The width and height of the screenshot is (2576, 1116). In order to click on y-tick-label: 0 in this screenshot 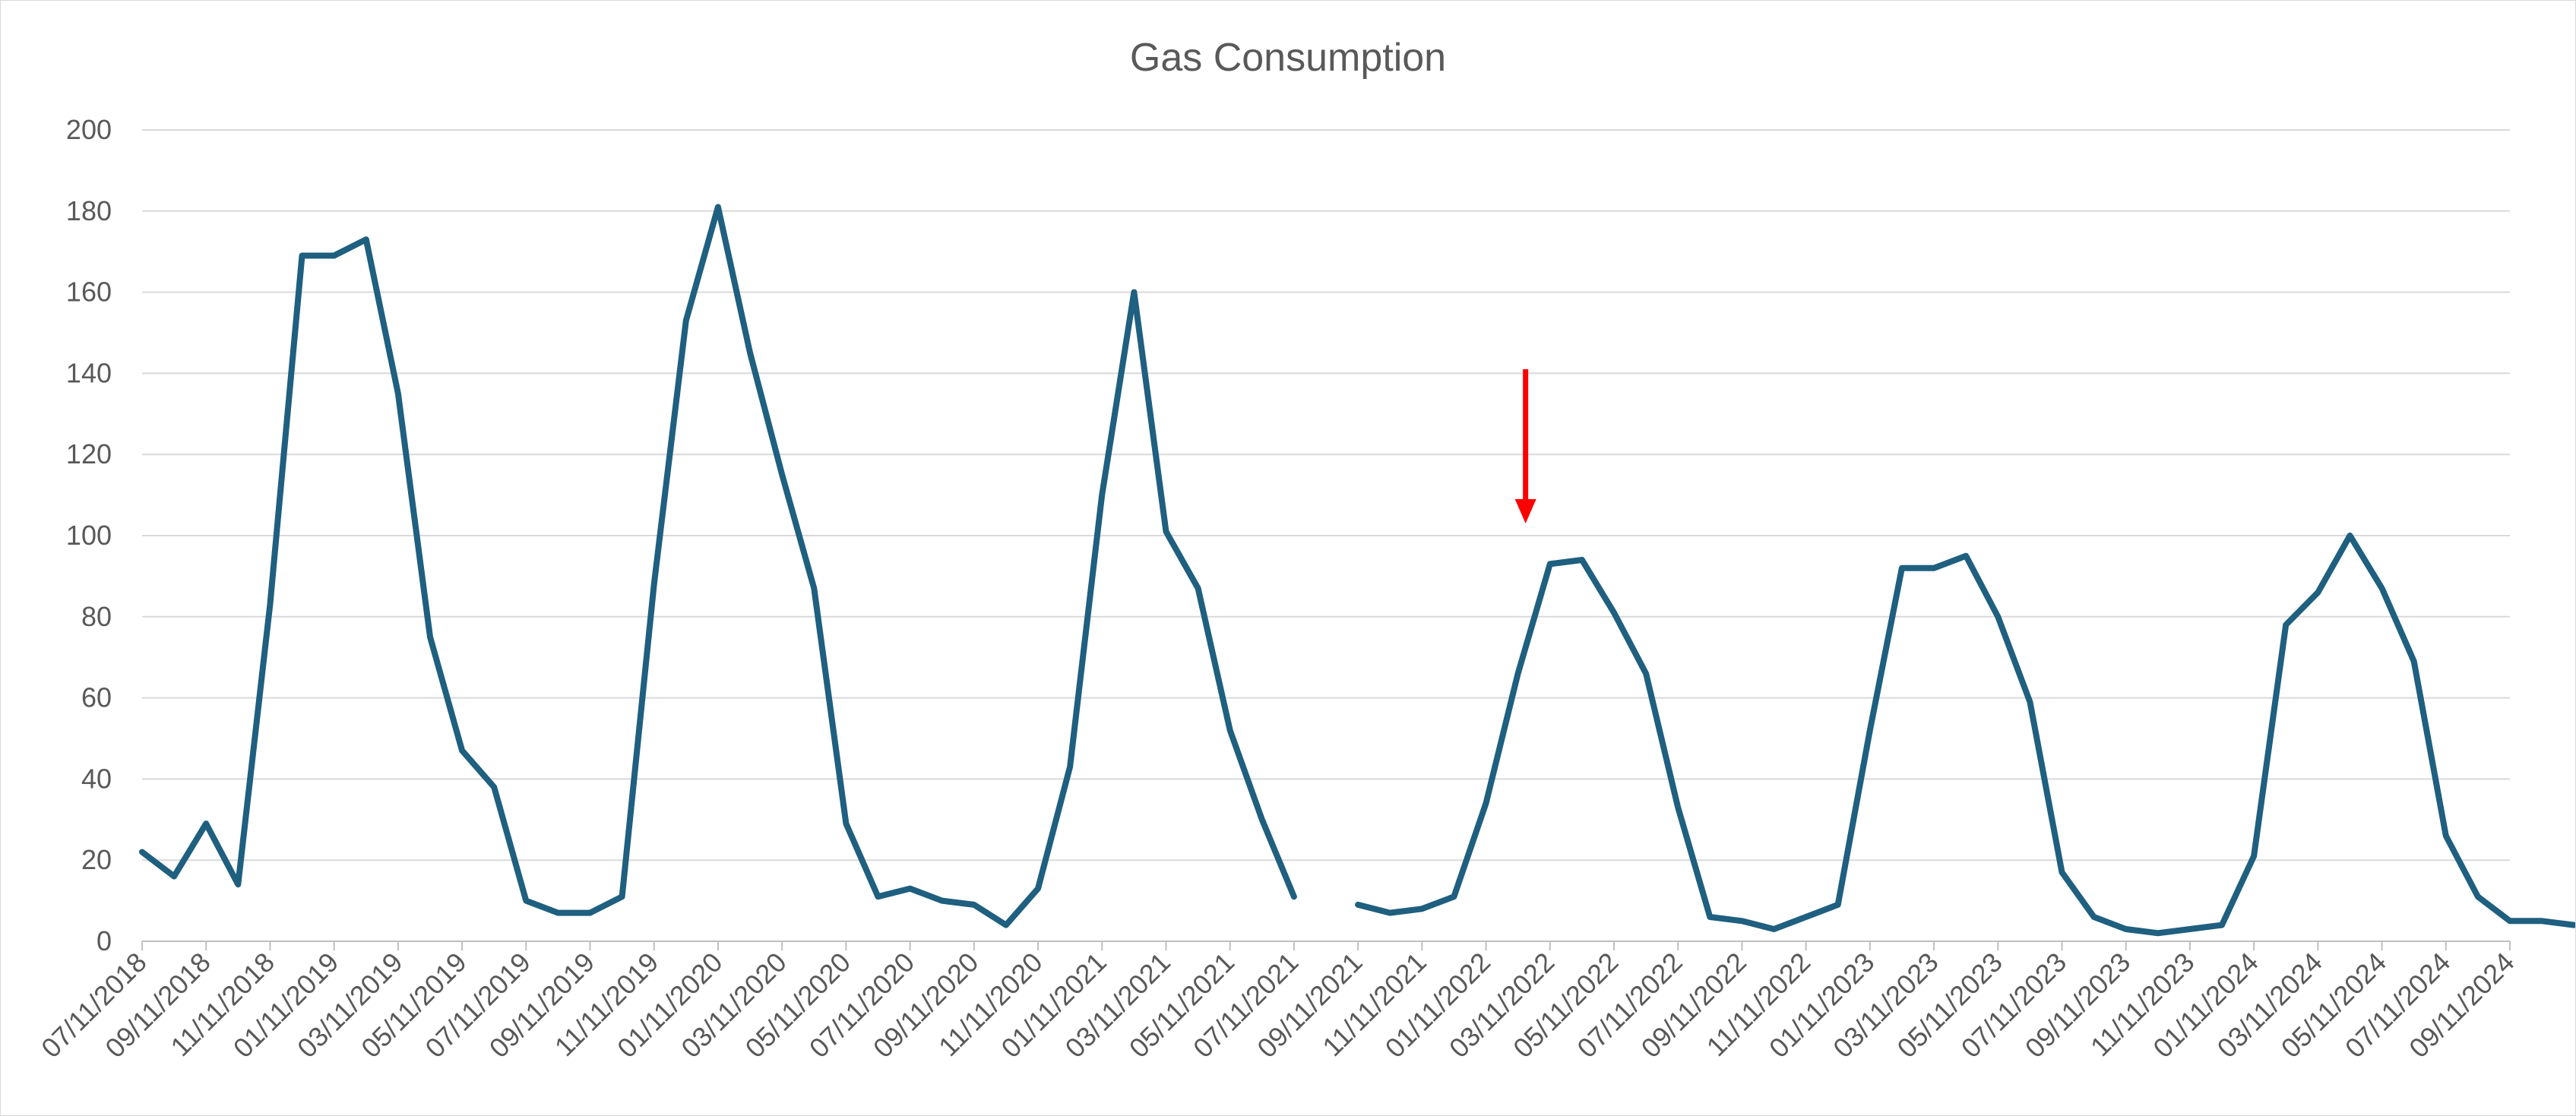, I will do `click(105, 941)`.